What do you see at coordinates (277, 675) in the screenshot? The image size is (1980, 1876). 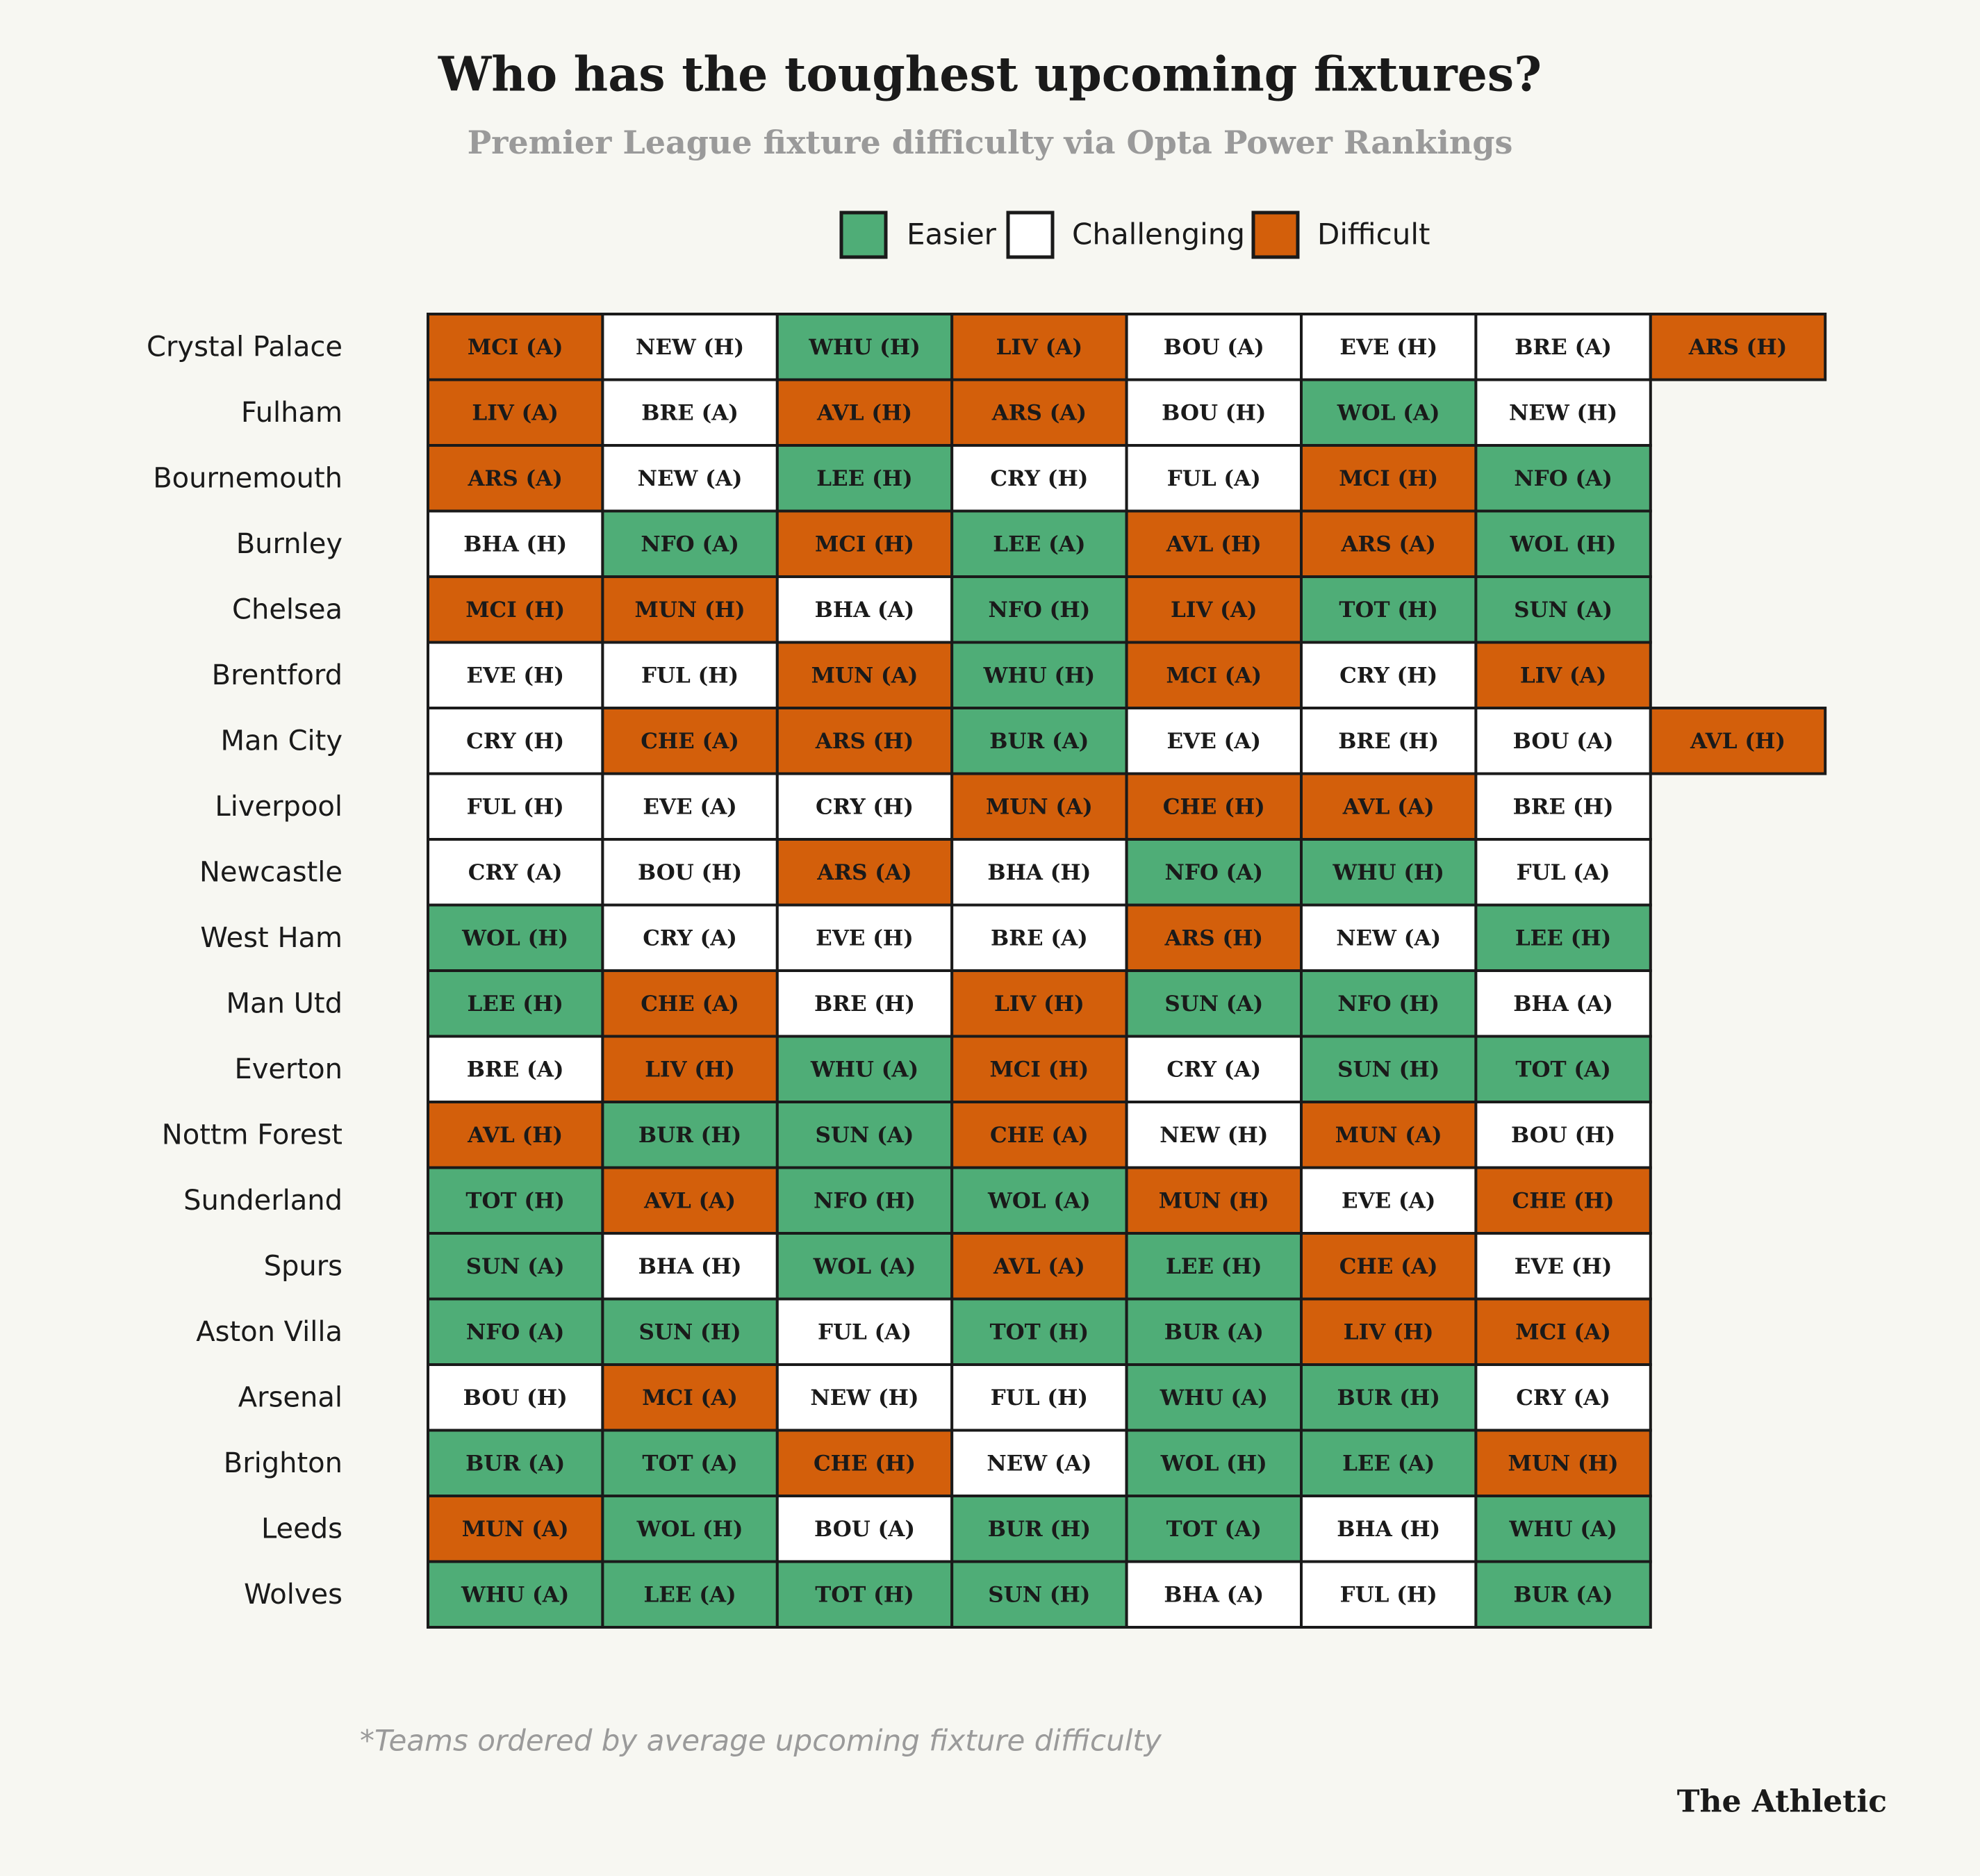 I see `team-label: Brentford` at bounding box center [277, 675].